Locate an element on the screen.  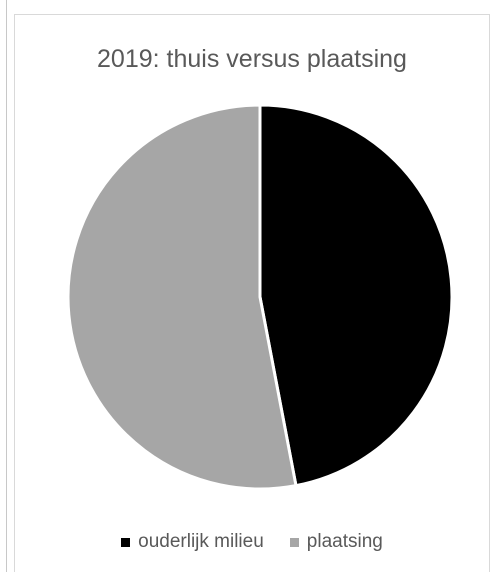
legend-item-ouderlijk-milieu: ouderlijk milieu is located at coordinates (192, 542).